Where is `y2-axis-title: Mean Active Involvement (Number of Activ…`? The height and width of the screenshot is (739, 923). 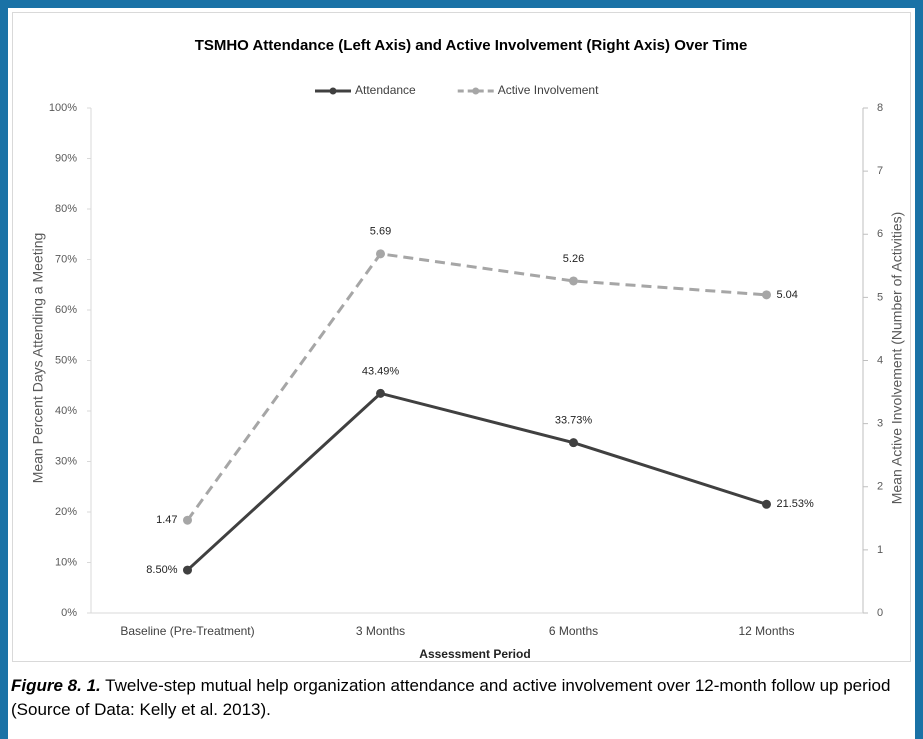 y2-axis-title: Mean Active Involvement (Number of Activ… is located at coordinates (897, 358).